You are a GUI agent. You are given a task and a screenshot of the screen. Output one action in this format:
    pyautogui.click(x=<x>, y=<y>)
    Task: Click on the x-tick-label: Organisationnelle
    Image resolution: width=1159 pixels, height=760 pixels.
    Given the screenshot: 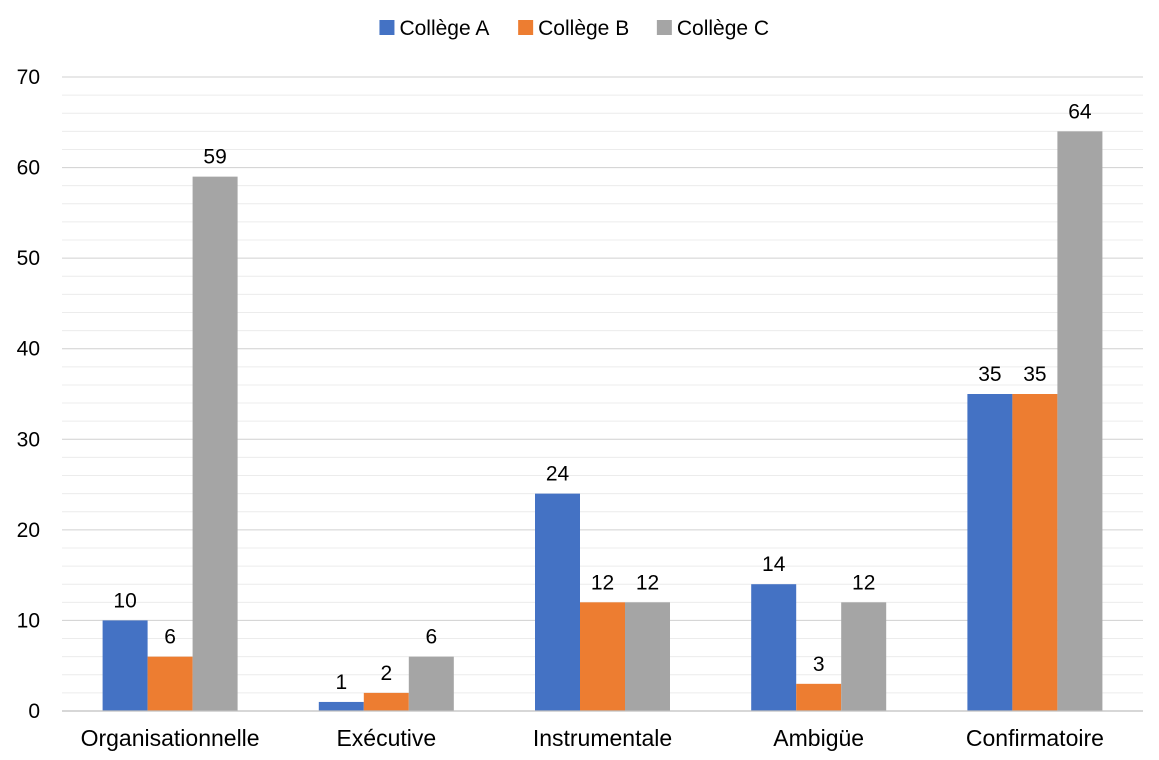 What is the action you would take?
    pyautogui.click(x=170, y=738)
    